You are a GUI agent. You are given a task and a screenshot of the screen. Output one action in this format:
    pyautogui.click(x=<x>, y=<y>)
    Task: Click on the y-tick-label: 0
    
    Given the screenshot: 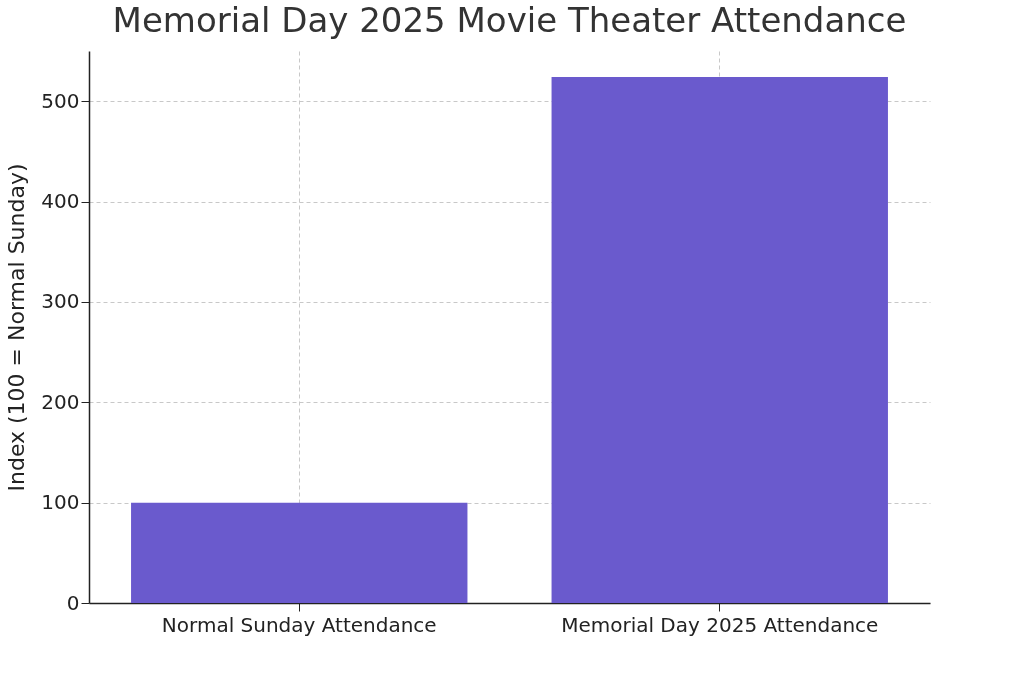 What is the action you would take?
    pyautogui.click(x=73, y=602)
    